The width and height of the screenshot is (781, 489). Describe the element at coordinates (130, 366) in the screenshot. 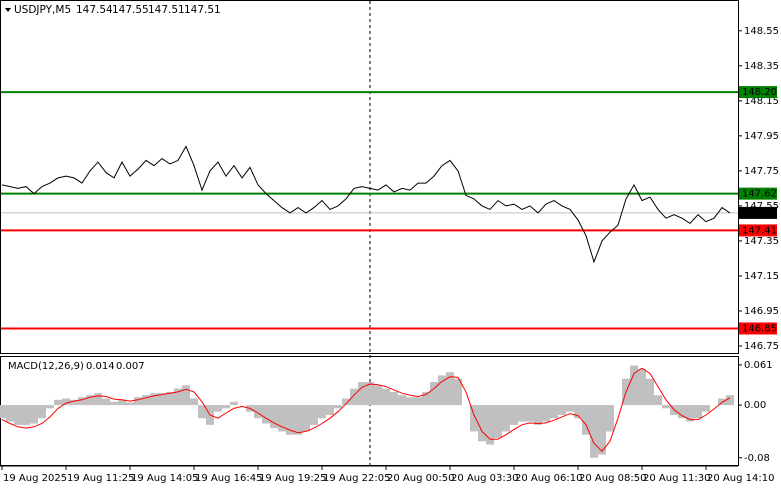

I see `indicator-value: 0.007` at that location.